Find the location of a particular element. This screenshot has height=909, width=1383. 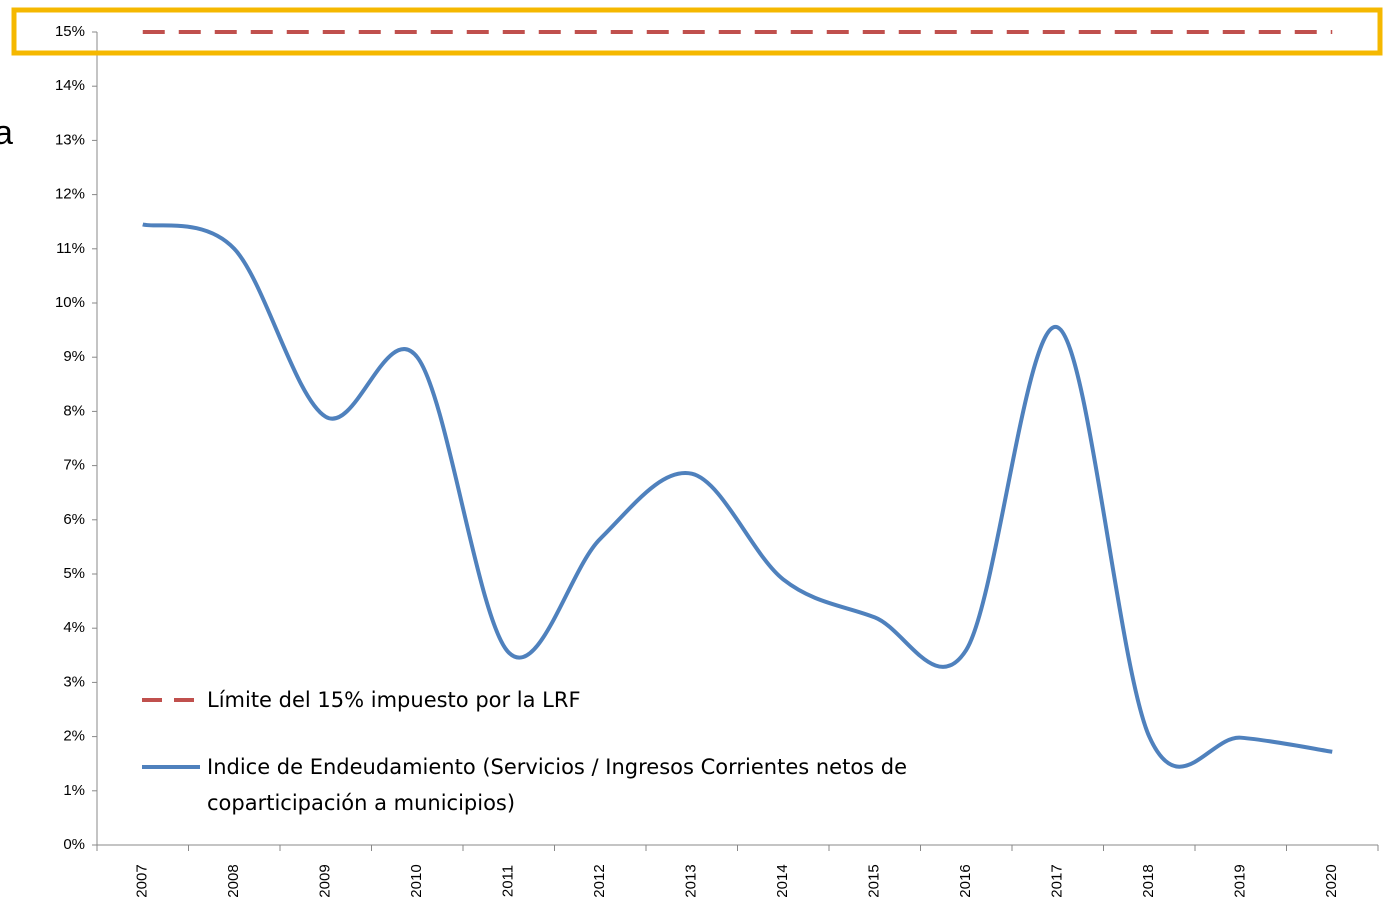

y-tick-label: 1% is located at coordinates (74, 790).